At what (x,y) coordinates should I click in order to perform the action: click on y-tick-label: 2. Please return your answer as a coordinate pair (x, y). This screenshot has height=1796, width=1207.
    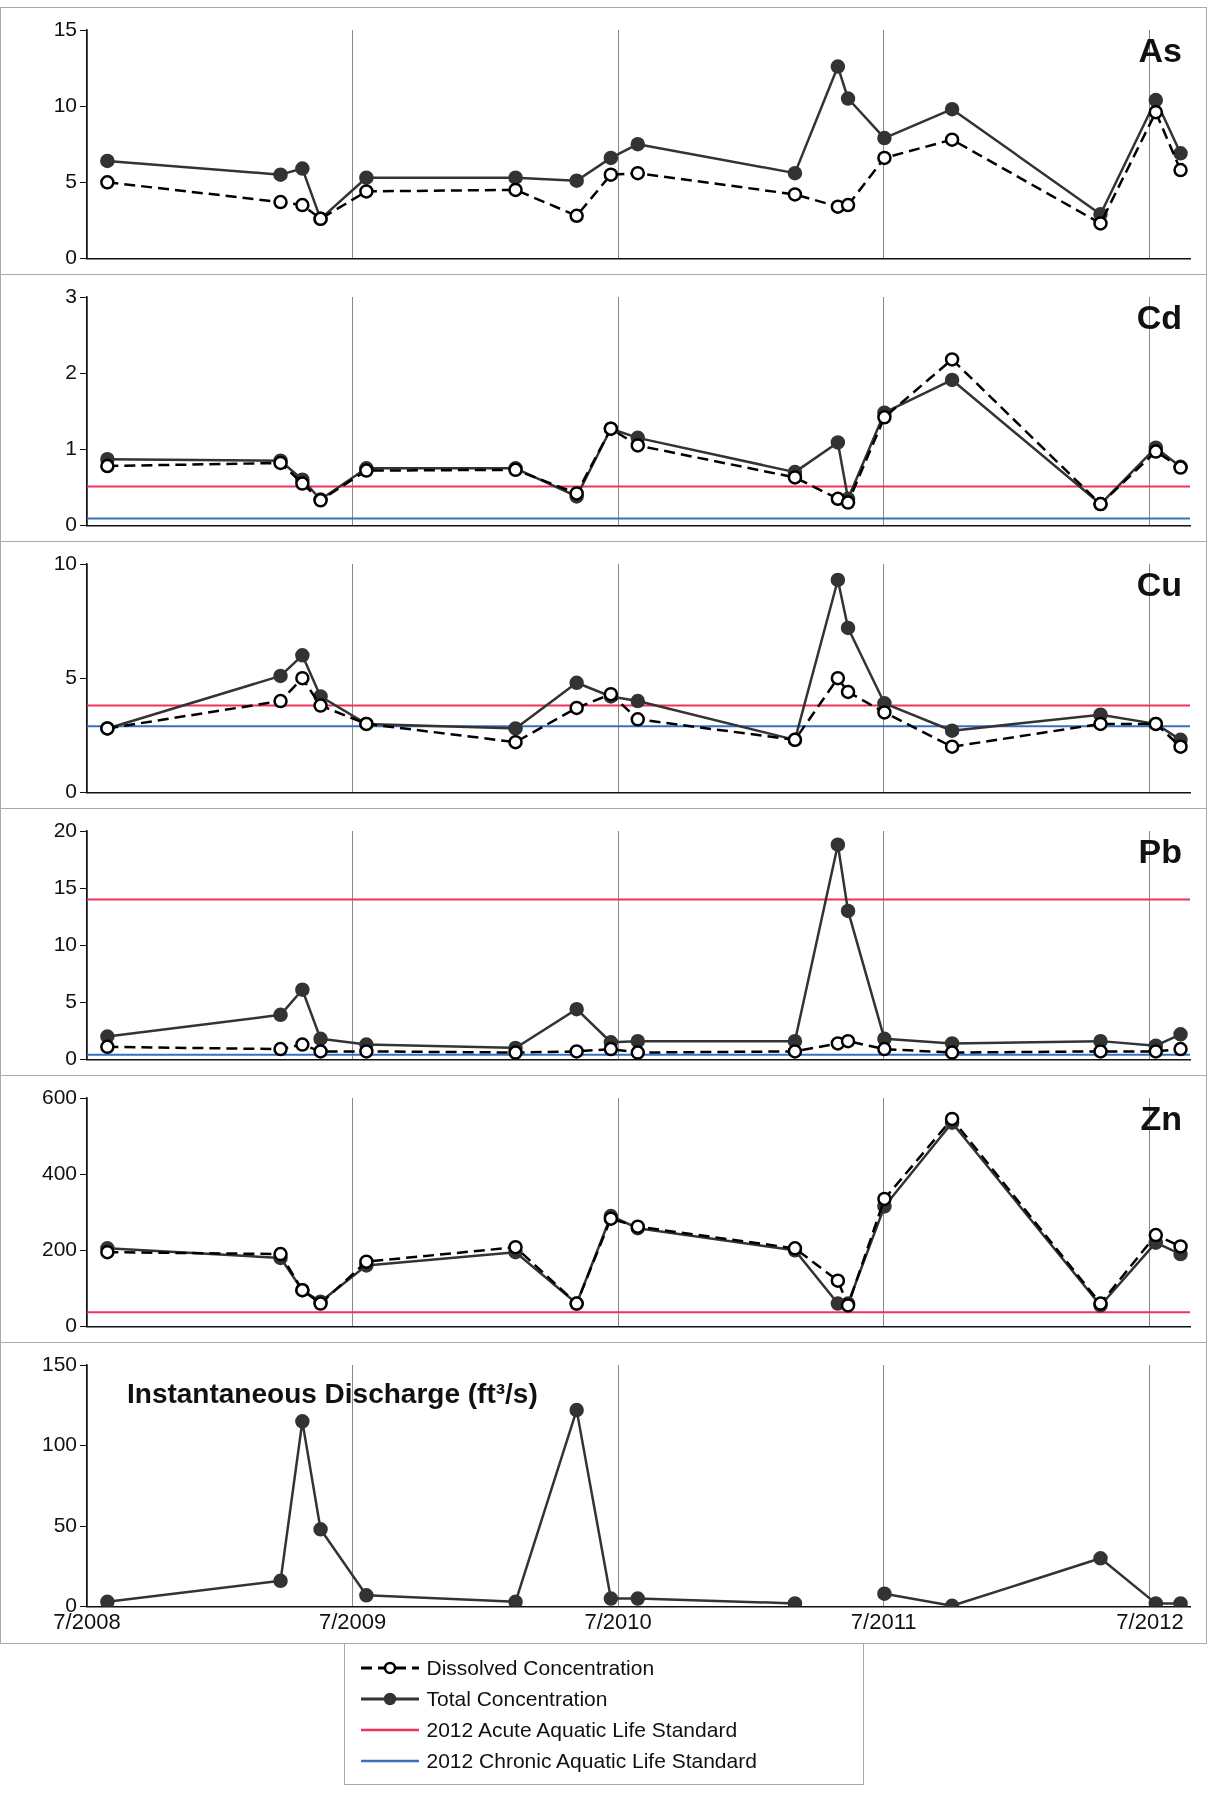
    Looking at the image, I should click on (71, 371).